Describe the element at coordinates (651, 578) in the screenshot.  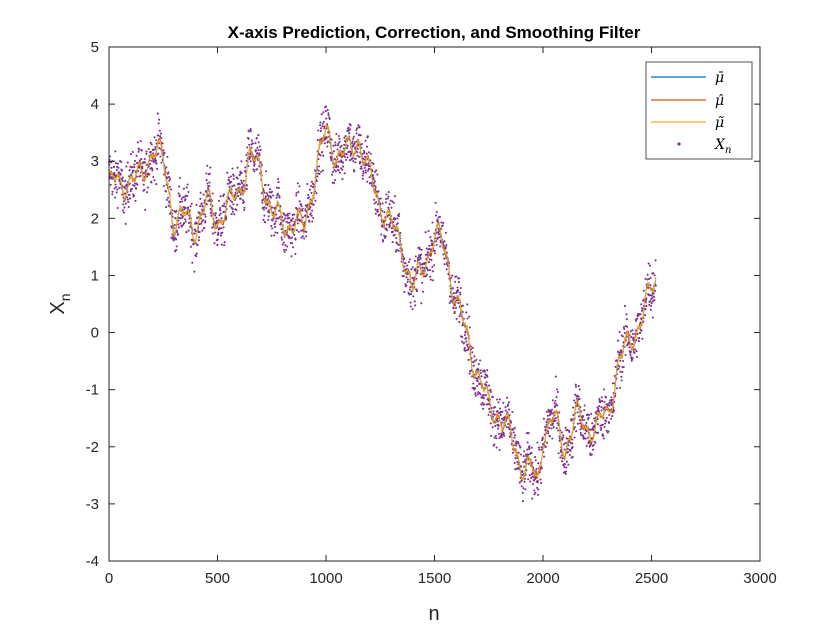
I see `x-tick-label: 2500` at that location.